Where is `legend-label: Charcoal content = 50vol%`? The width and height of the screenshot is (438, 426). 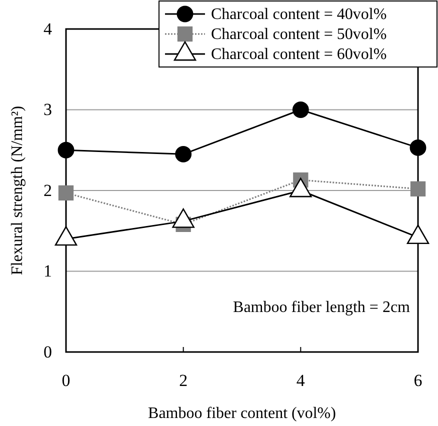
legend-label: Charcoal content = 50vol% is located at coordinates (299, 34).